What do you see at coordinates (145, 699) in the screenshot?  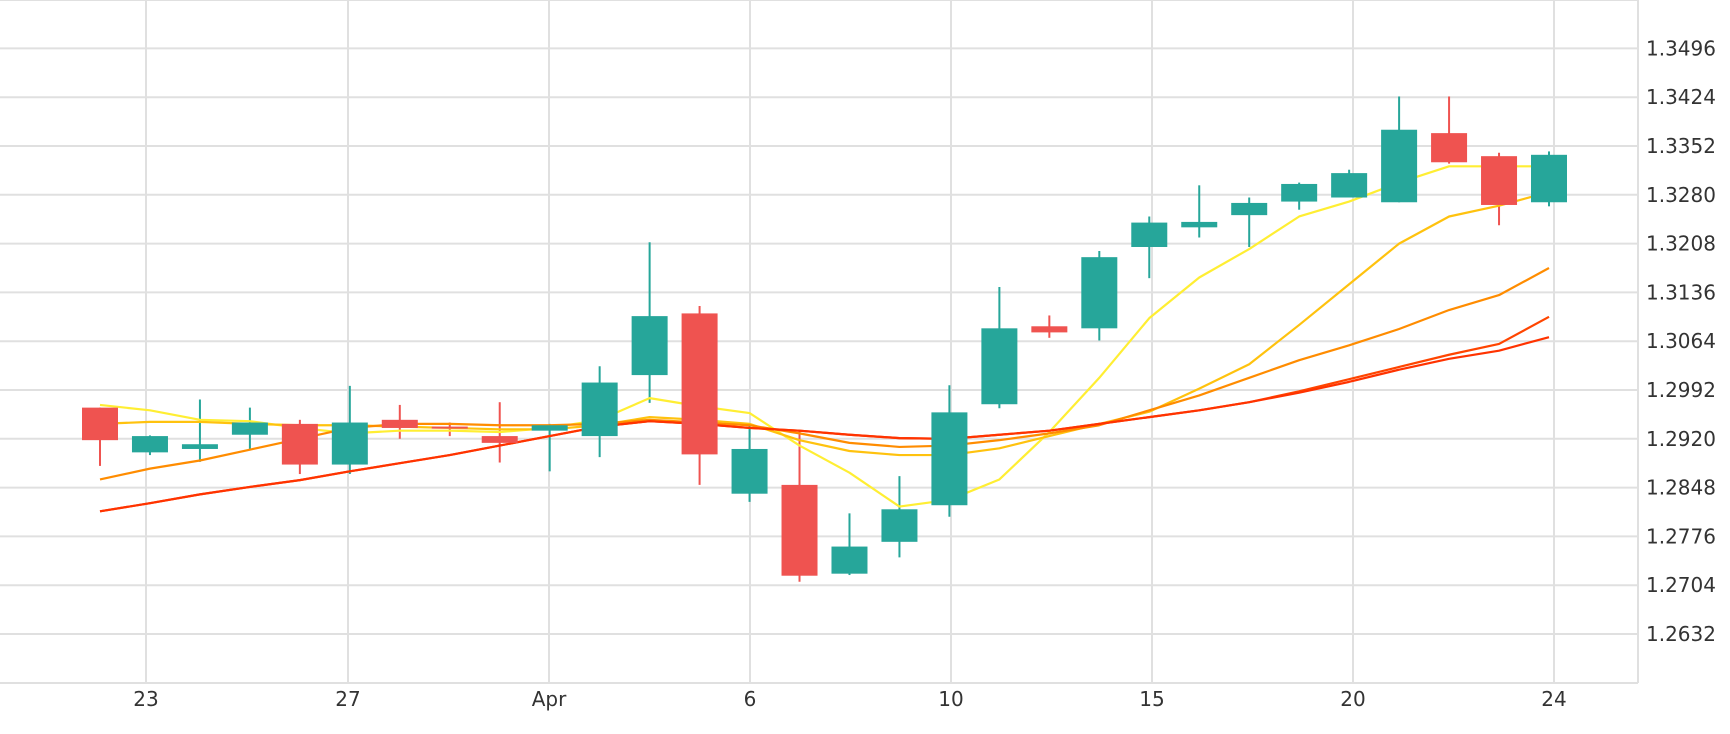 I see `x-tick-label: 23` at bounding box center [145, 699].